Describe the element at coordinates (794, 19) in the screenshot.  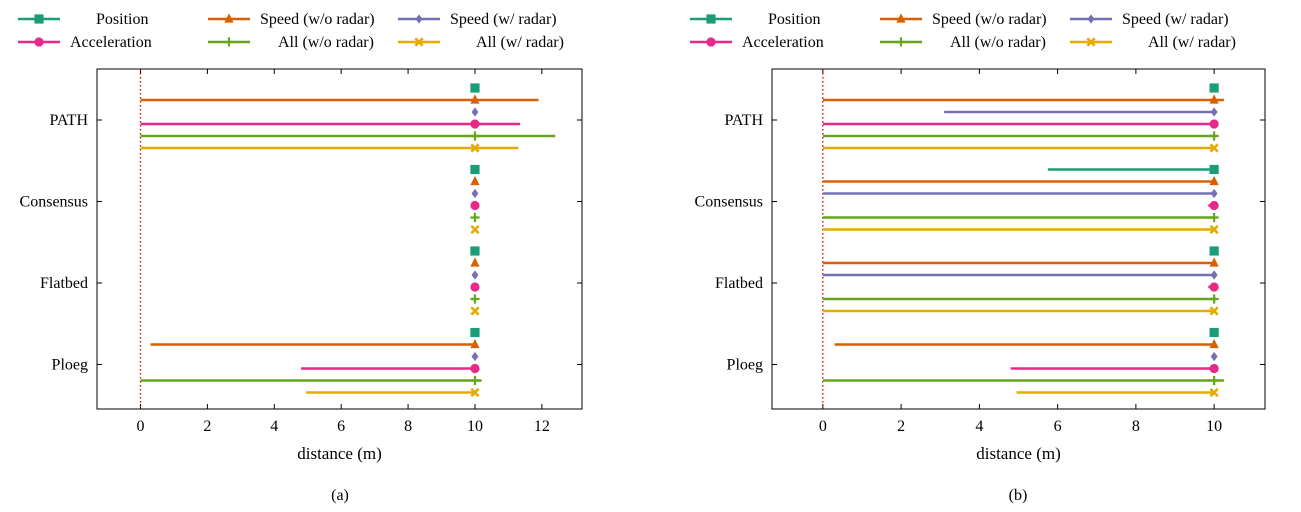
I see `legend-label: Position` at that location.